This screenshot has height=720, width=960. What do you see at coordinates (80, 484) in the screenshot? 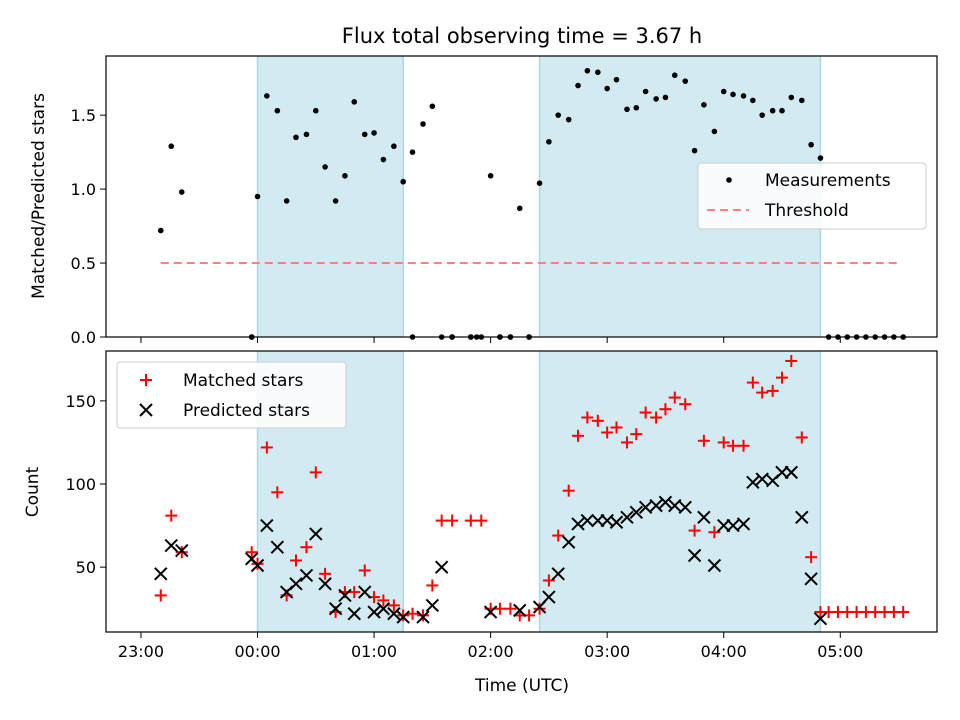
I see `y-tick-label: 100` at bounding box center [80, 484].